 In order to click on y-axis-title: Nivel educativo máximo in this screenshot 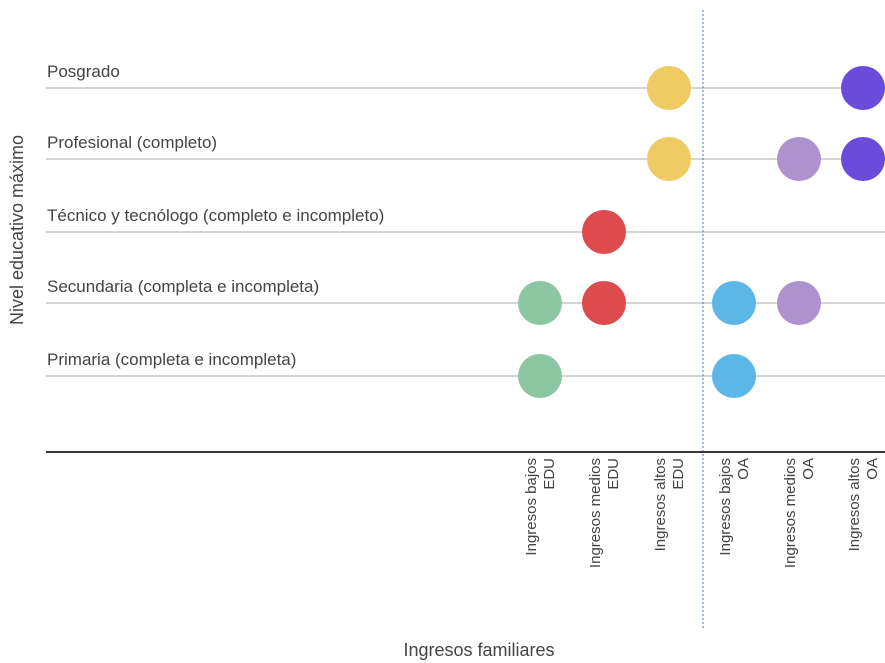, I will do `click(17, 230)`.